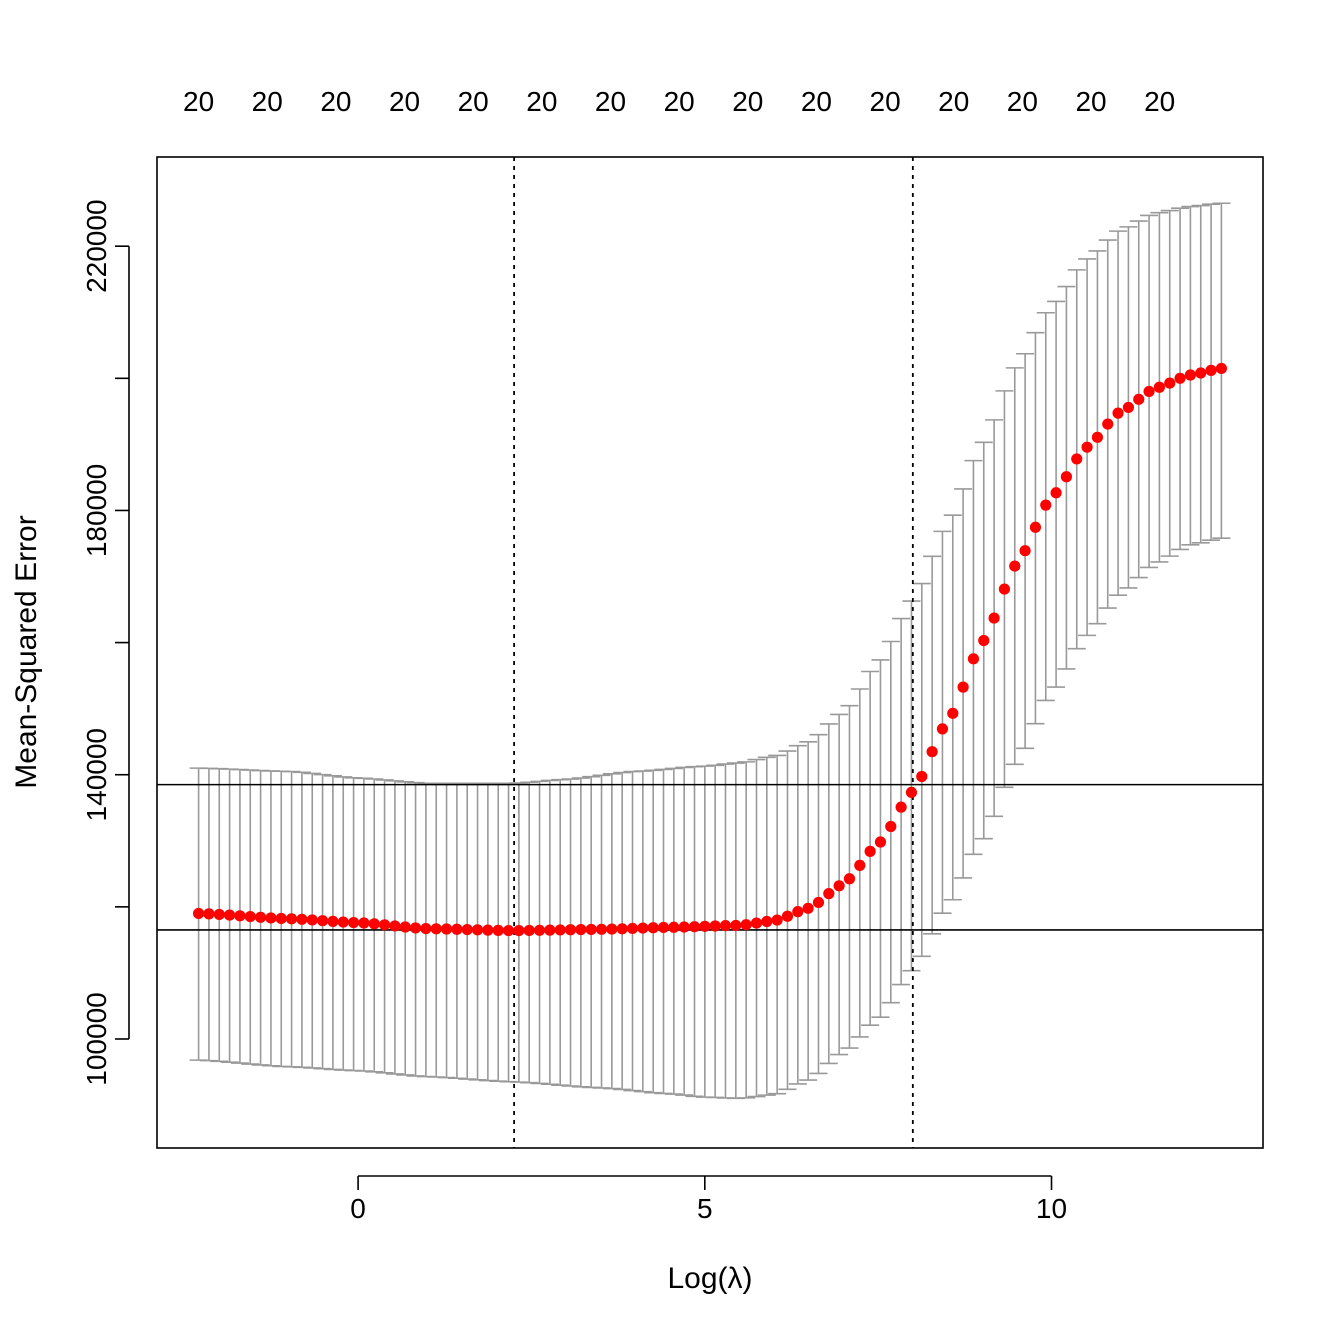 Image resolution: width=1344 pixels, height=1344 pixels. Describe the element at coordinates (96, 774) in the screenshot. I see `y-tick-label: 140000` at that location.